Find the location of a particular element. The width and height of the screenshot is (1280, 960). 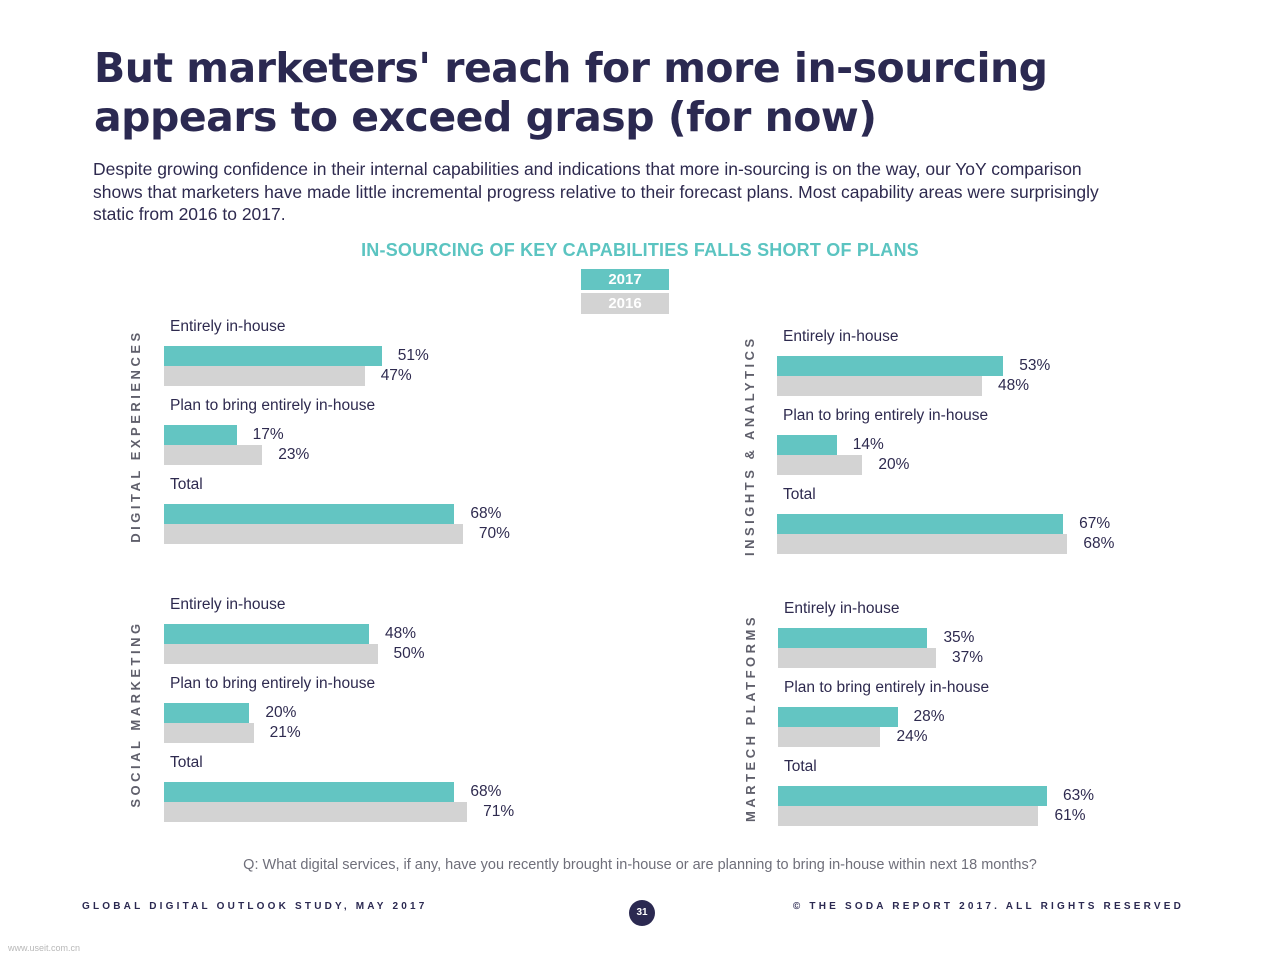

bar-insights-analytics-total-2016 is located at coordinates (922, 544).